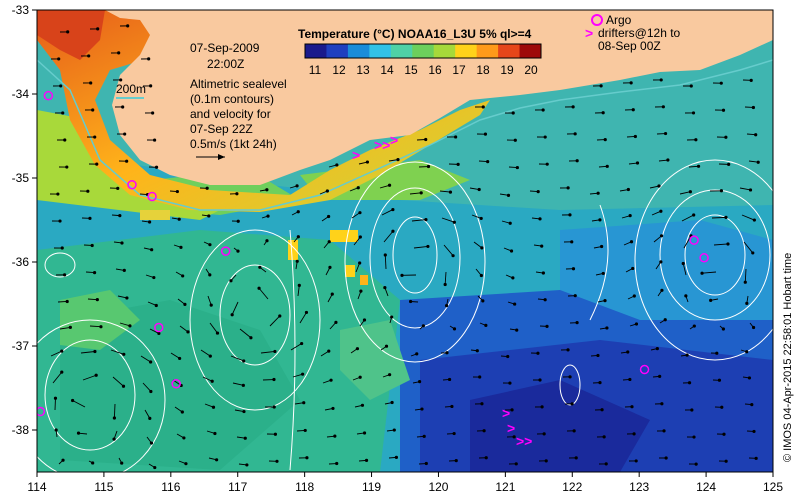  What do you see at coordinates (411, 70) in the screenshot?
I see `colorbar-tick-label: 15` at bounding box center [411, 70].